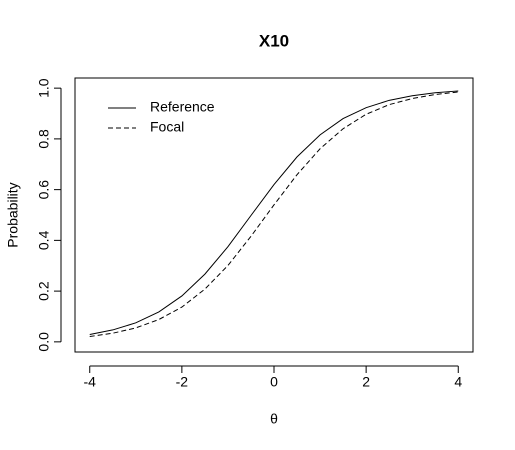 Image resolution: width=515 pixels, height=450 pixels. I want to click on legend-label: Focal, so click(167, 127).